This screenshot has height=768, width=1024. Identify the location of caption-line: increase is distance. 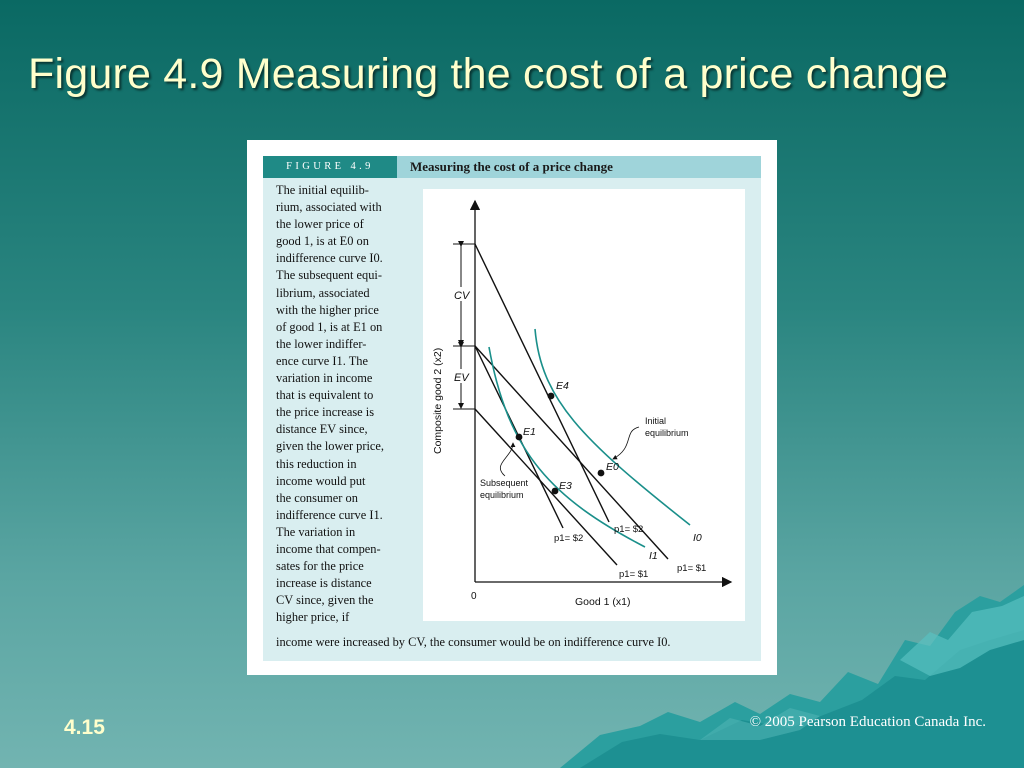
(324, 583).